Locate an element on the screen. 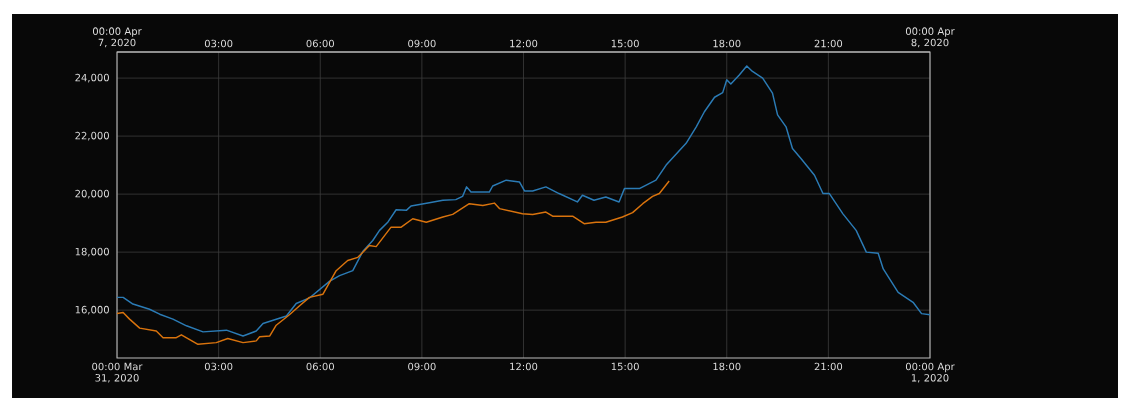 The image size is (1128, 410). x-tick-label: 00:00 Mar 31, 2020 is located at coordinates (117, 372).